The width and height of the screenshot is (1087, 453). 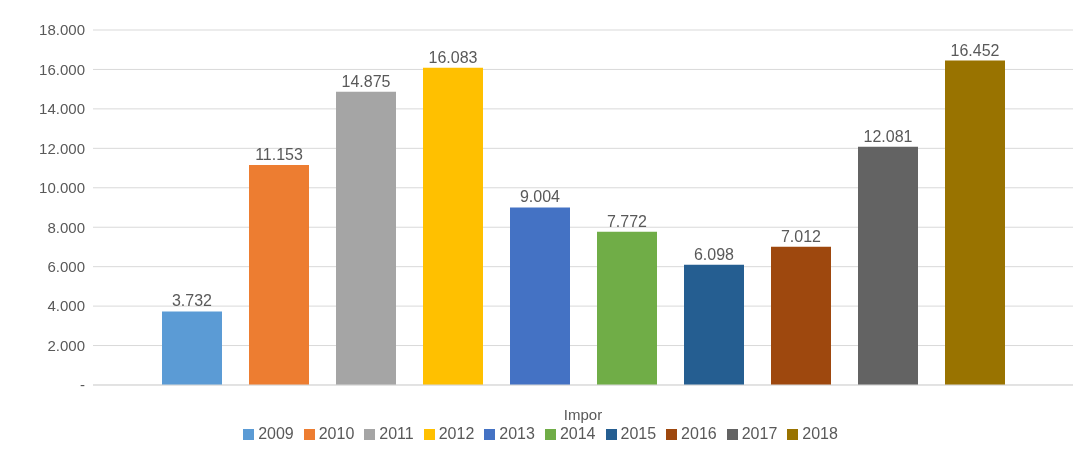 I want to click on legend-label: 2011, so click(x=396, y=433).